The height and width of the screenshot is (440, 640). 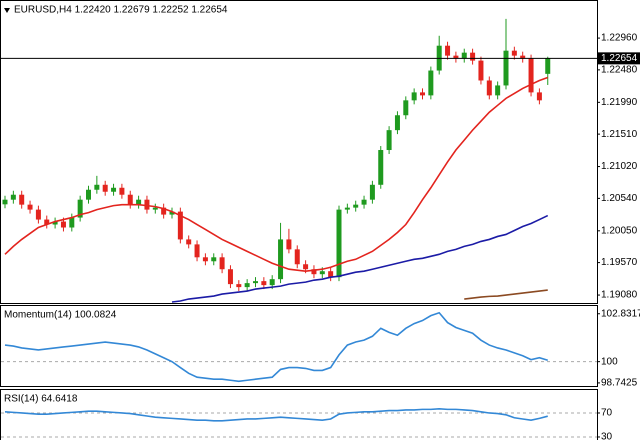 What do you see at coordinates (619, 134) in the screenshot?
I see `y-tick-label: 1.21510` at bounding box center [619, 134].